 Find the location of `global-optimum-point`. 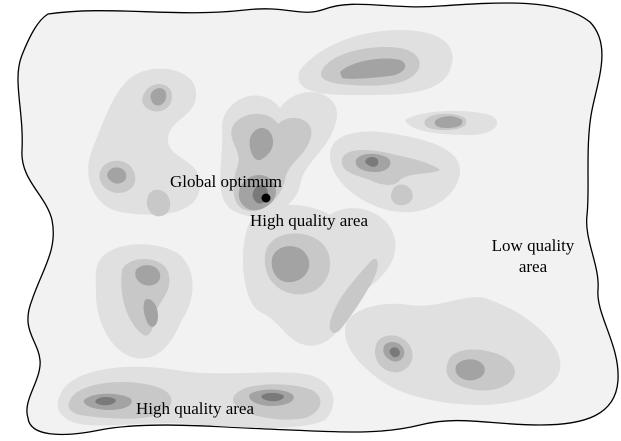

global-optimum-point is located at coordinates (266, 198).